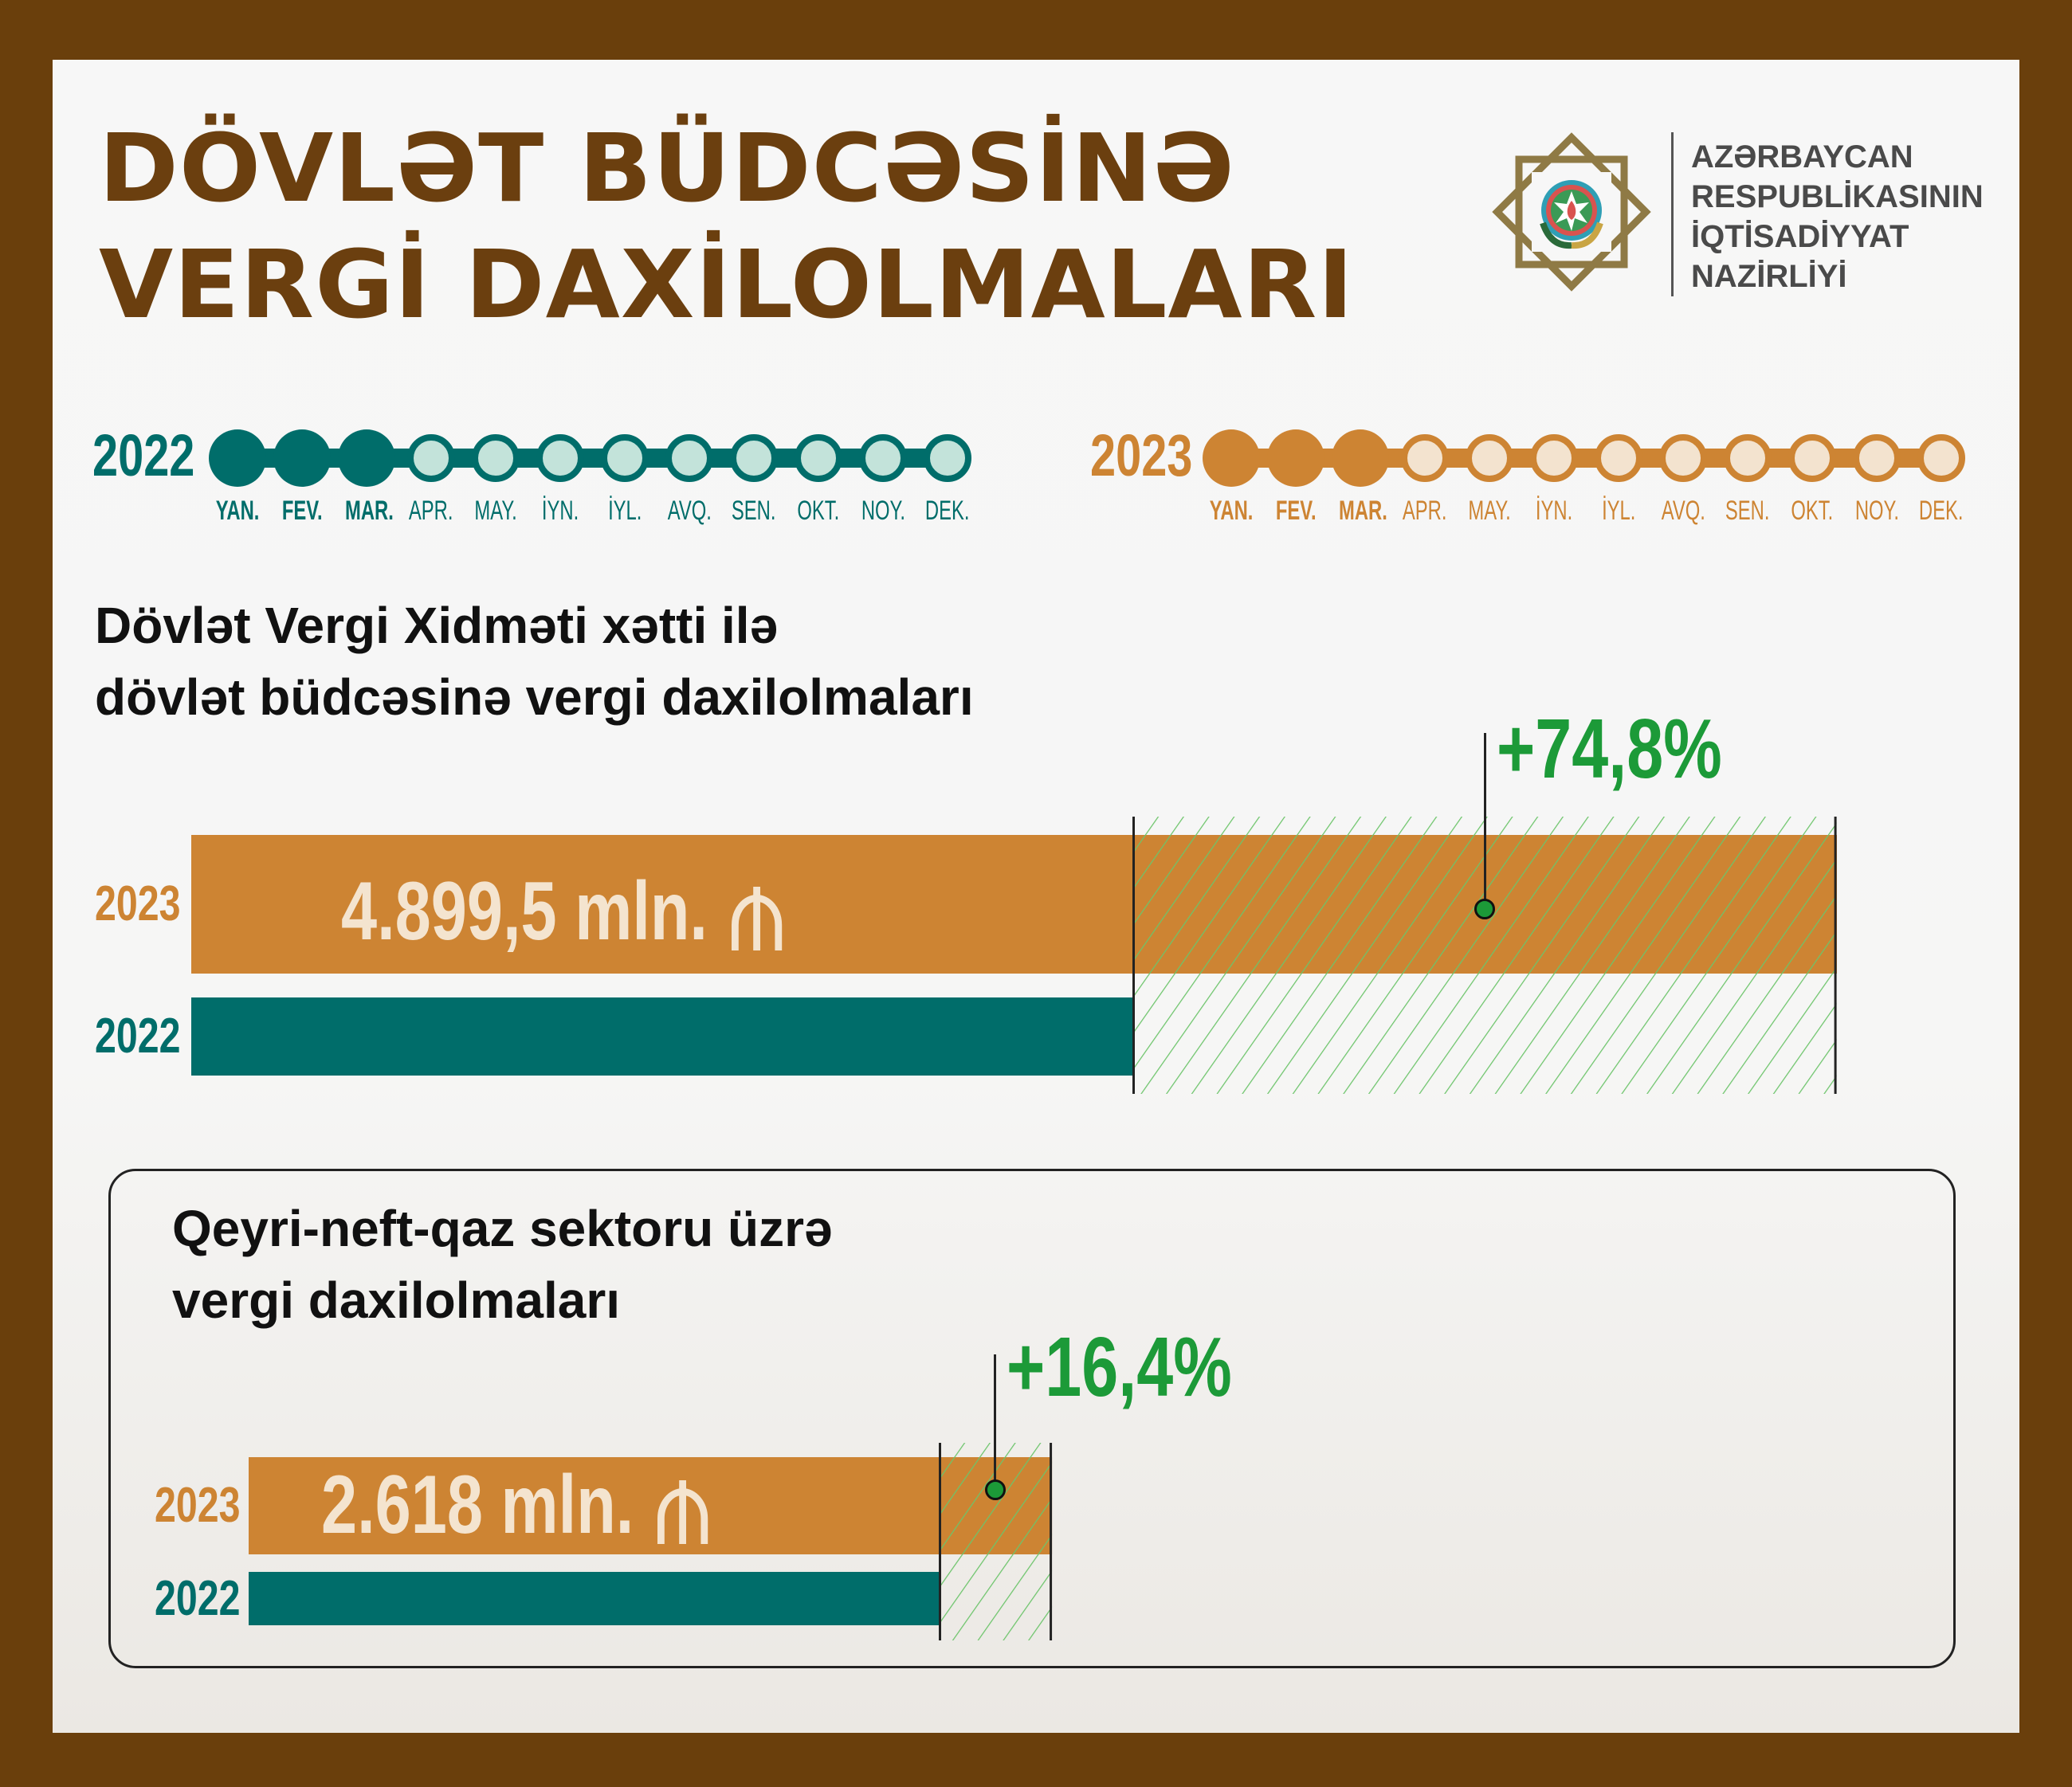 This screenshot has height=1787, width=2072. I want to click on month-text: SEN., so click(754, 511).